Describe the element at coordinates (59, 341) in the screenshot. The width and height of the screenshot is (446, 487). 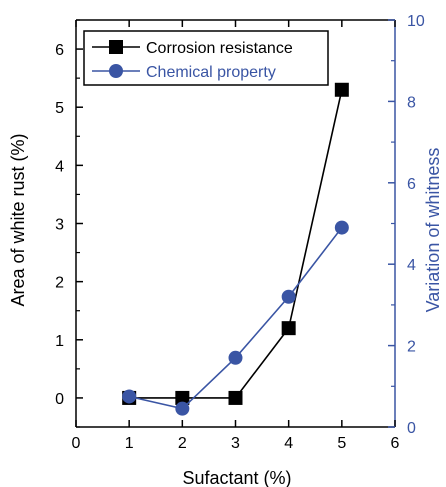
I see `y-tick-label: 1` at that location.